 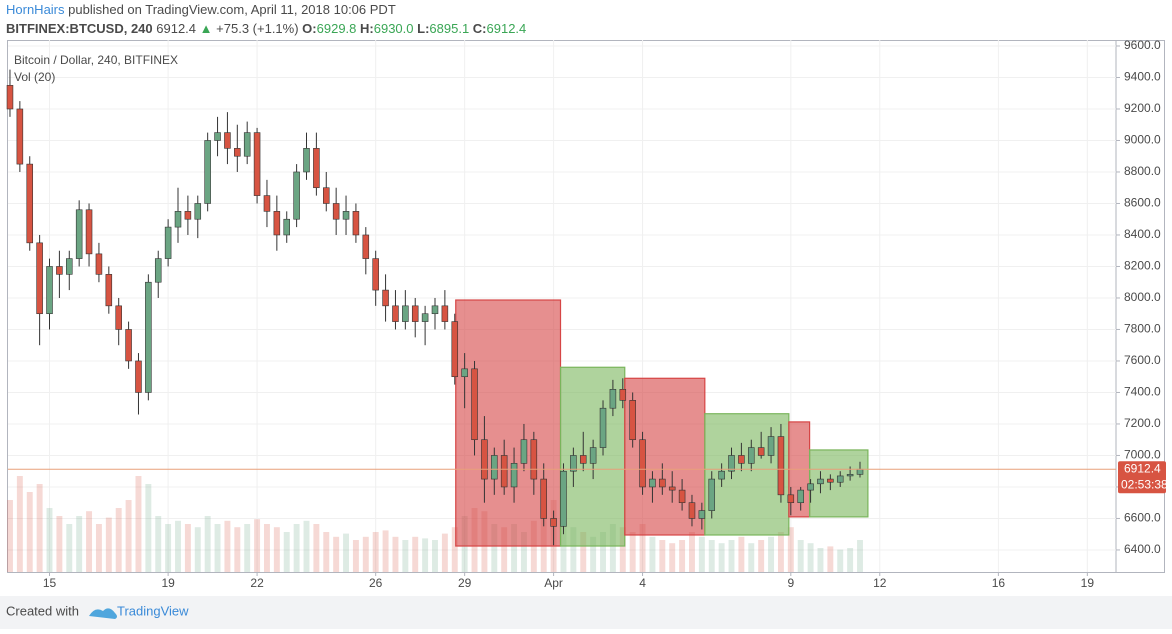 What do you see at coordinates (1142, 297) in the screenshot?
I see `y-tick-label: 8000.0` at bounding box center [1142, 297].